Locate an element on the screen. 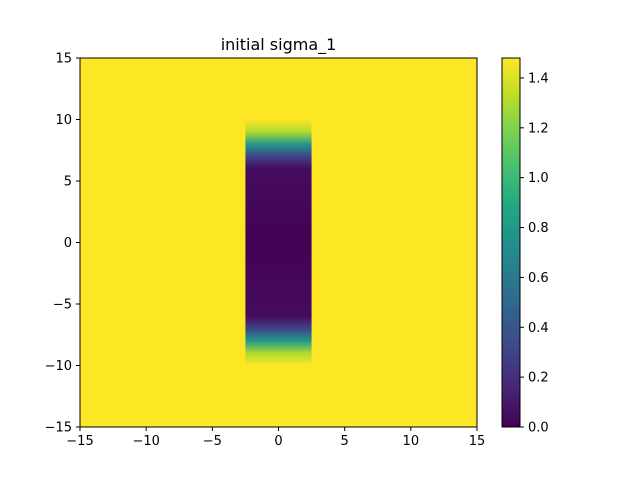  x-tick-label: 5 is located at coordinates (345, 441).